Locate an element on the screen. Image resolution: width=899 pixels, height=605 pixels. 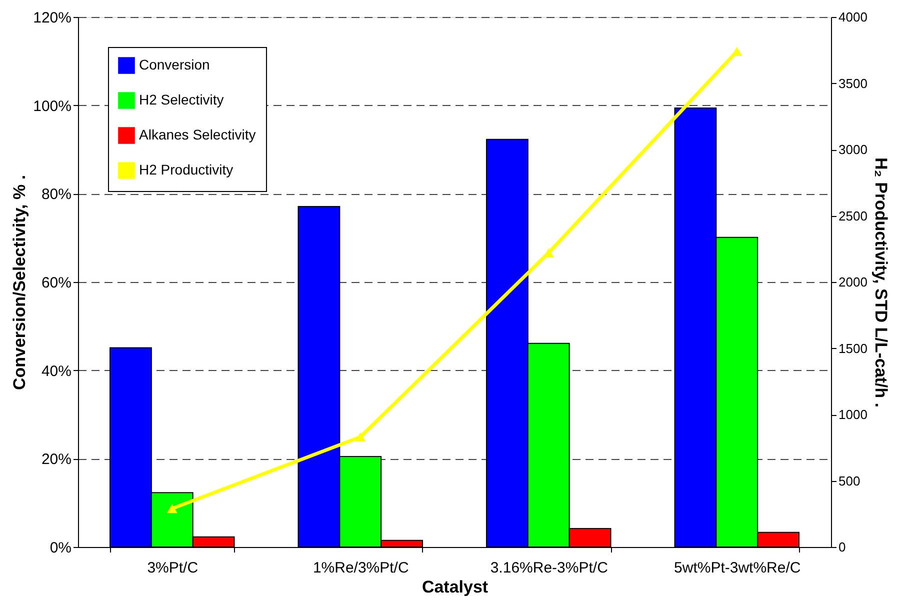
legend-label: H2 Productivity is located at coordinates (186, 170).